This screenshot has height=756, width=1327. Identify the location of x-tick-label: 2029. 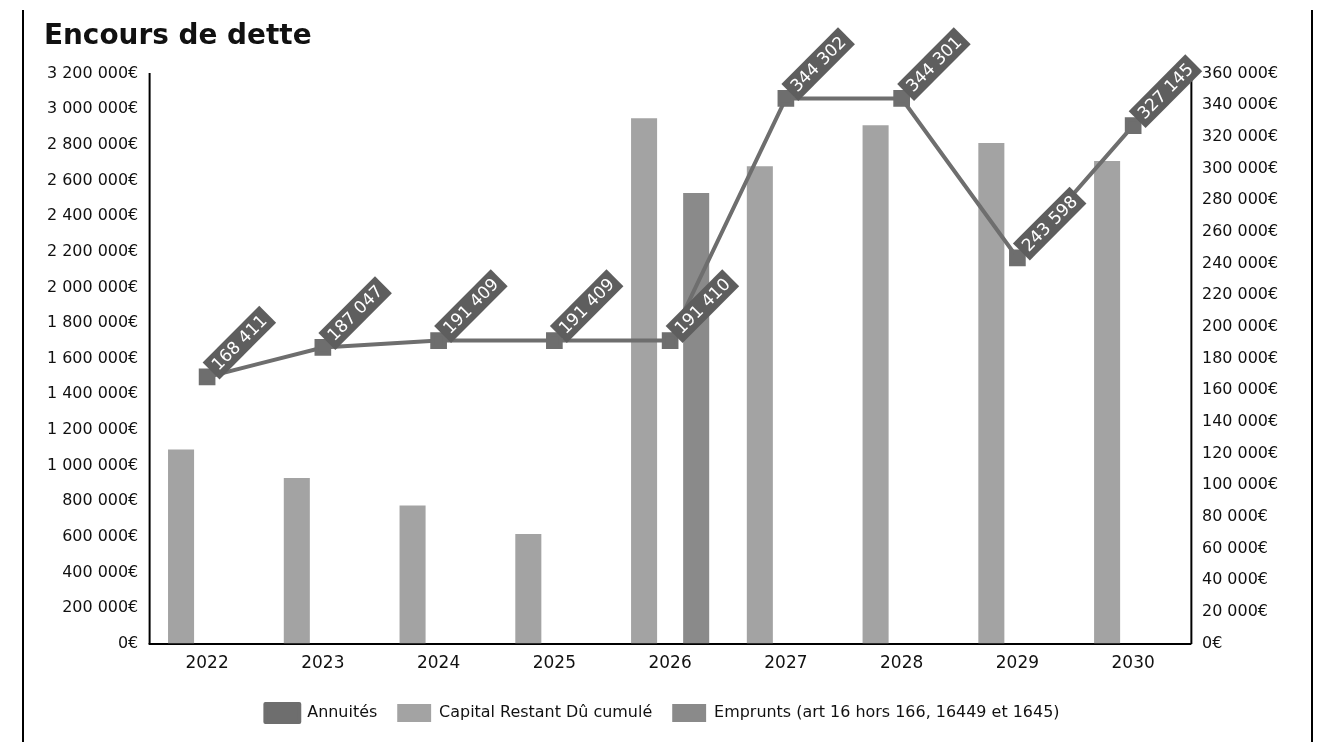
(1017, 662).